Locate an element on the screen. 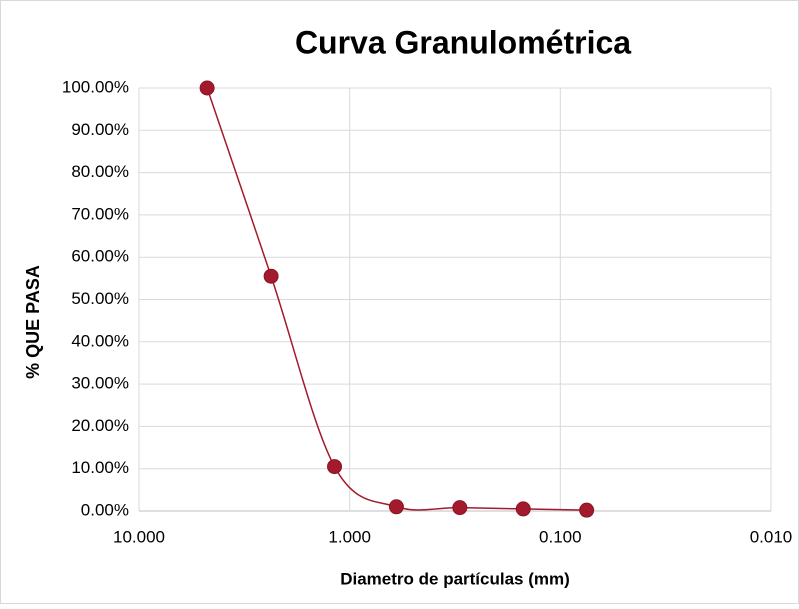 This screenshot has height=609, width=799. y-tick-label: 70.00% is located at coordinates (100, 213).